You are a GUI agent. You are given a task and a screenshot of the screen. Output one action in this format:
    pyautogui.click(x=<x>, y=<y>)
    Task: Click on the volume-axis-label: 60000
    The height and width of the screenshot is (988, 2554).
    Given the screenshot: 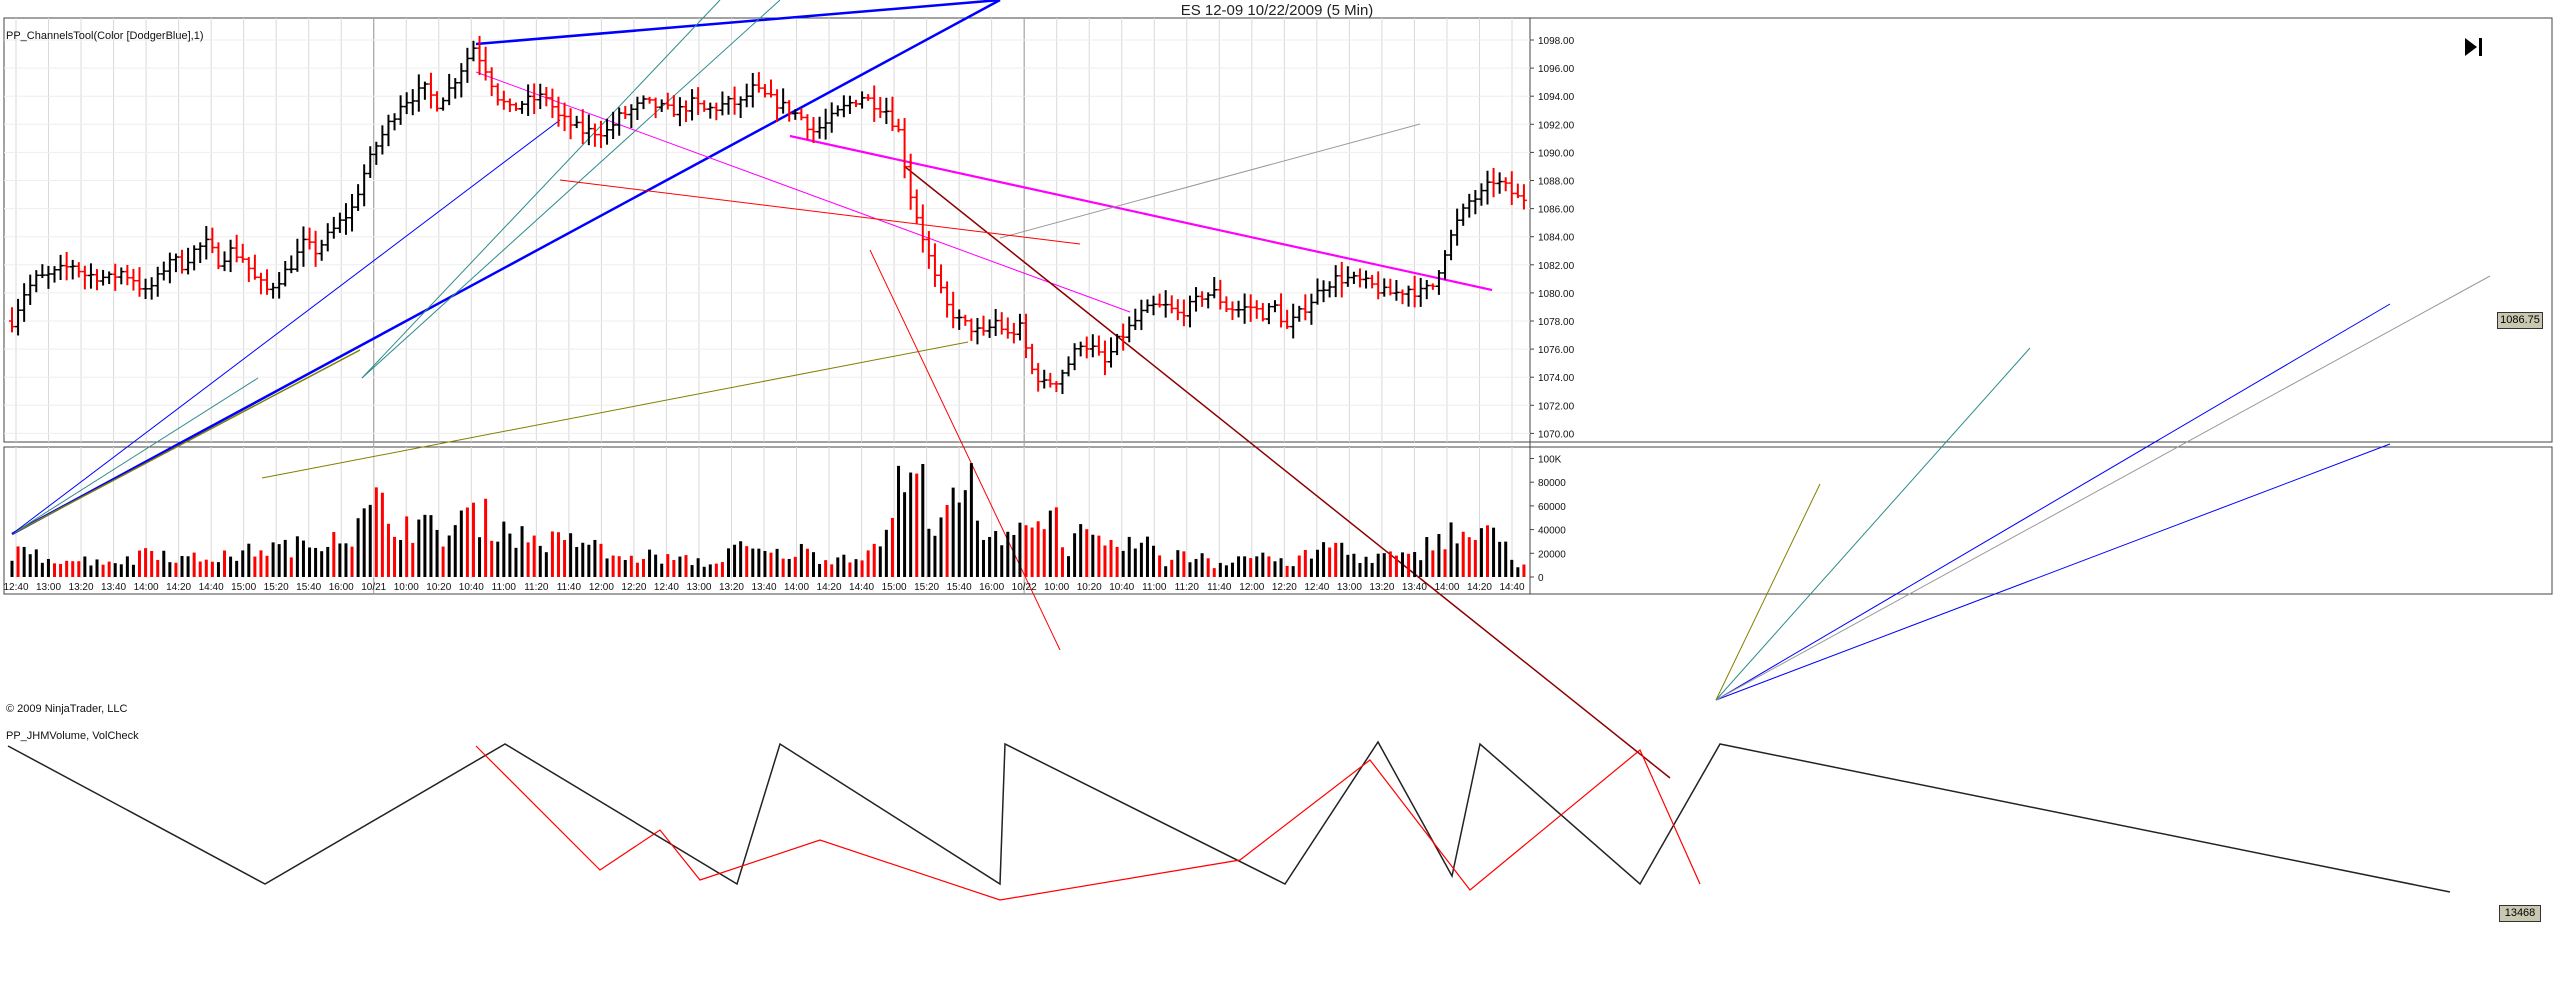 What is the action you would take?
    pyautogui.click(x=1552, y=507)
    